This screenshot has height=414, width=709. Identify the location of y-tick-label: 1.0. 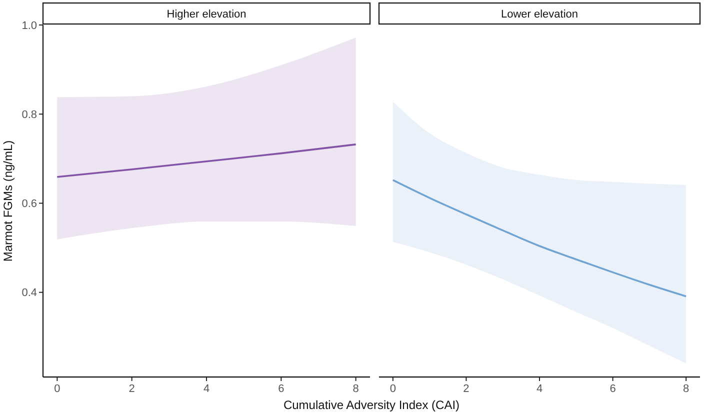
(29, 26).